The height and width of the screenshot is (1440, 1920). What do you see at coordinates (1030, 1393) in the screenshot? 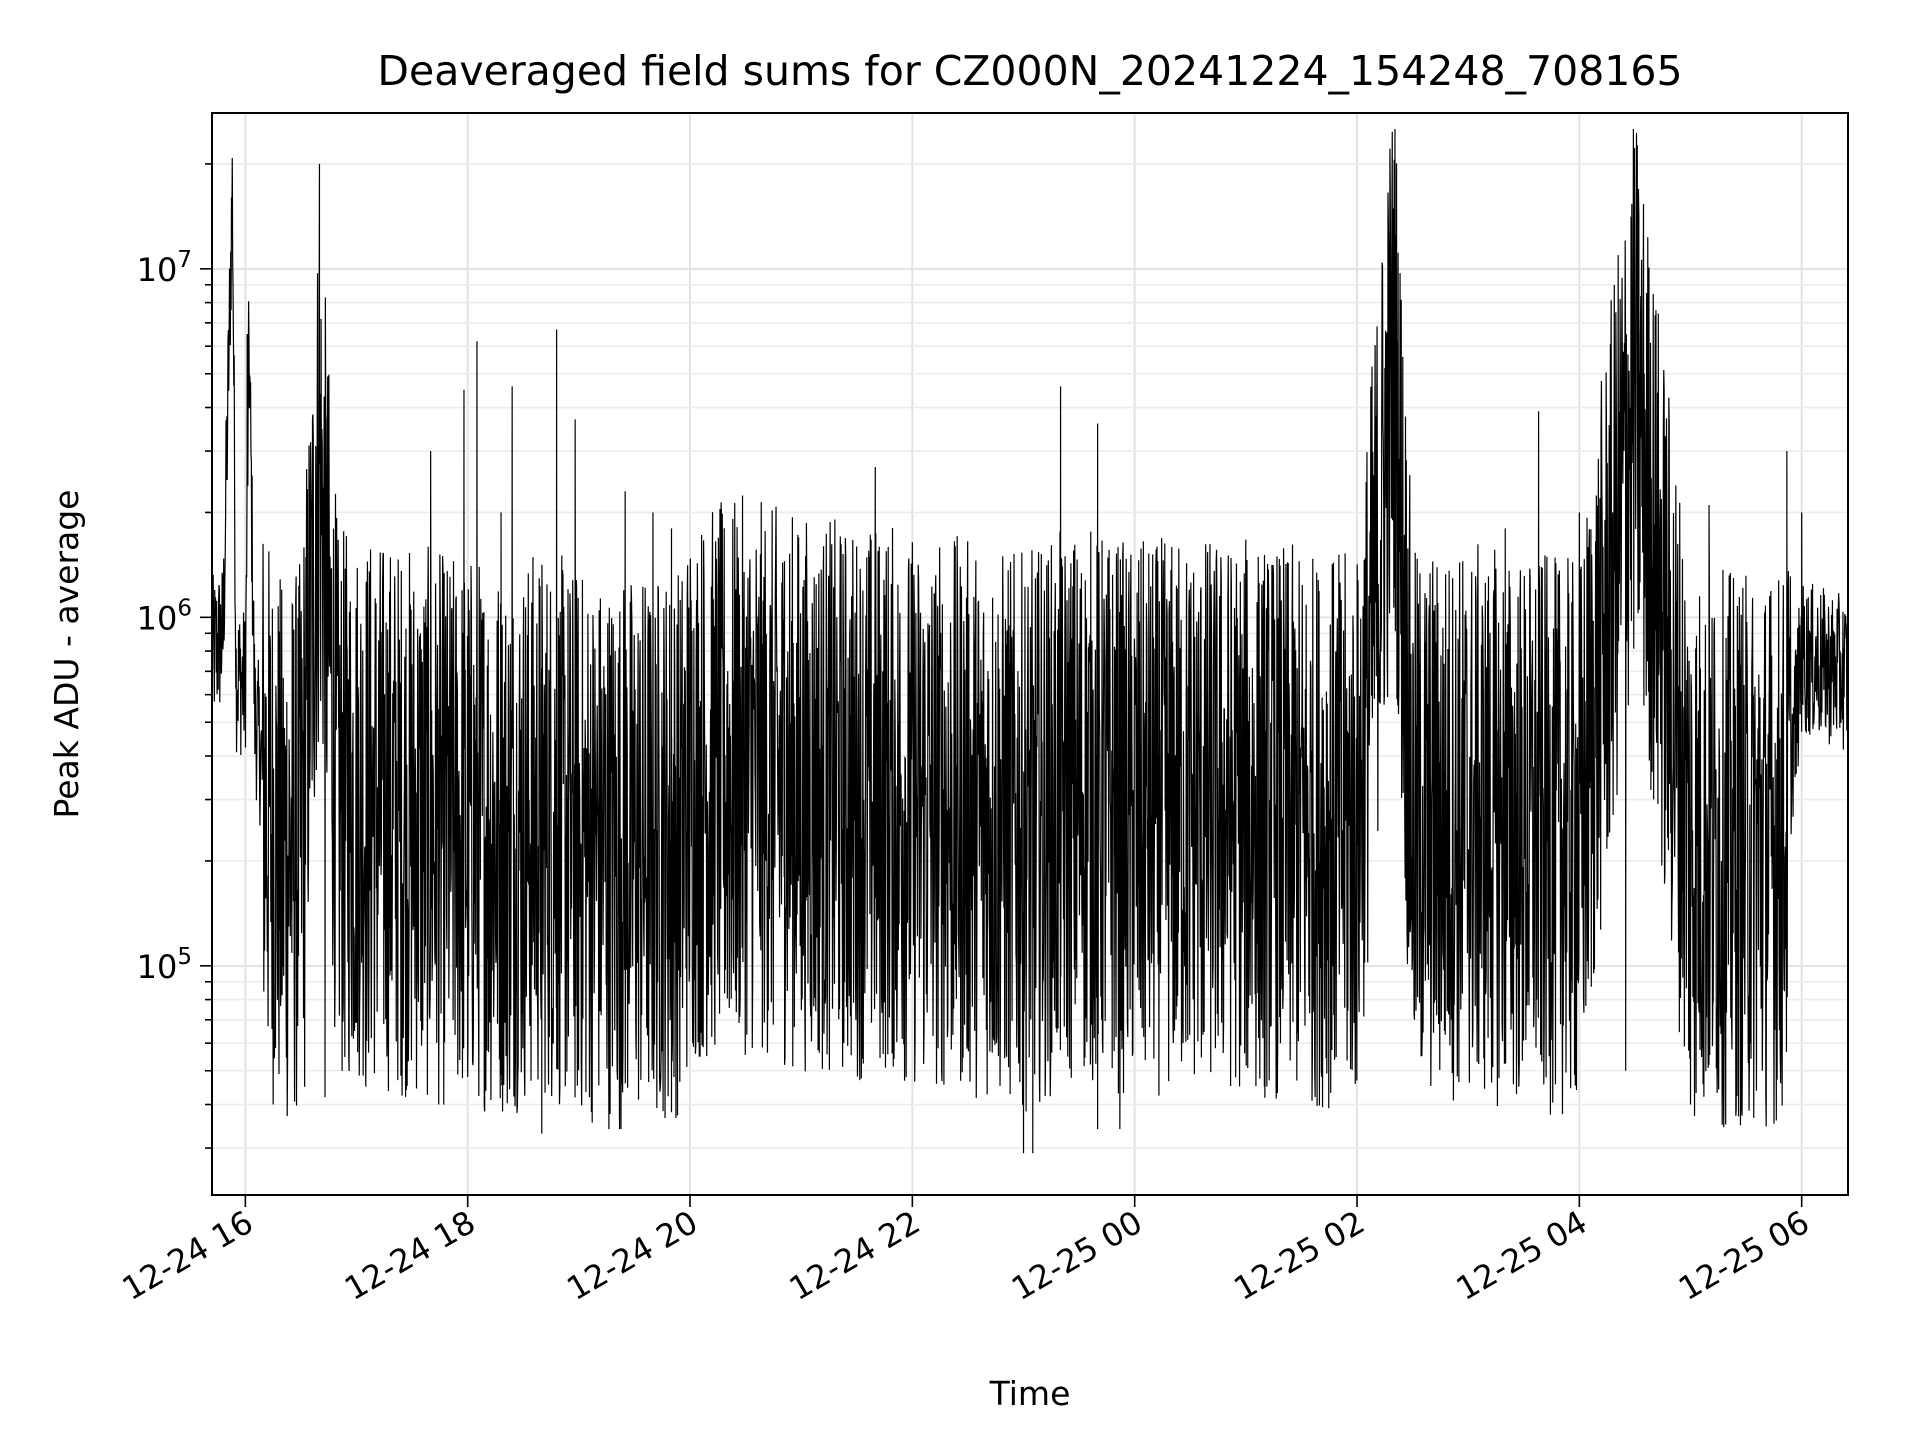
I see `x-axis-label: Time` at bounding box center [1030, 1393].